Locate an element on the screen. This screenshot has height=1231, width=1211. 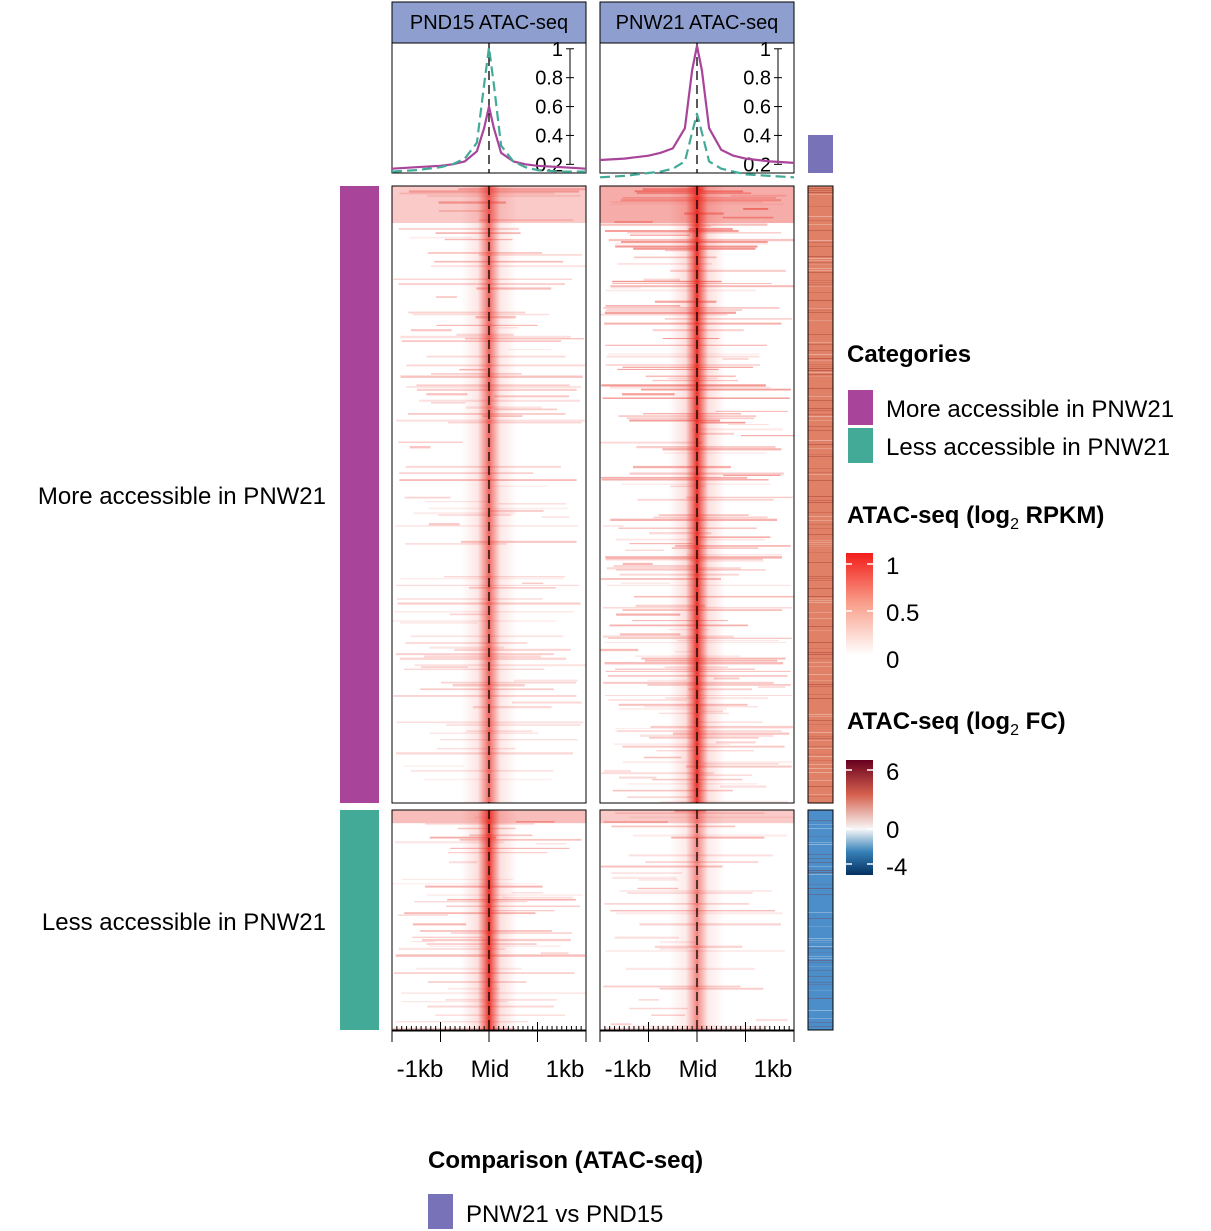
category-bar-more is located at coordinates (359, 494).